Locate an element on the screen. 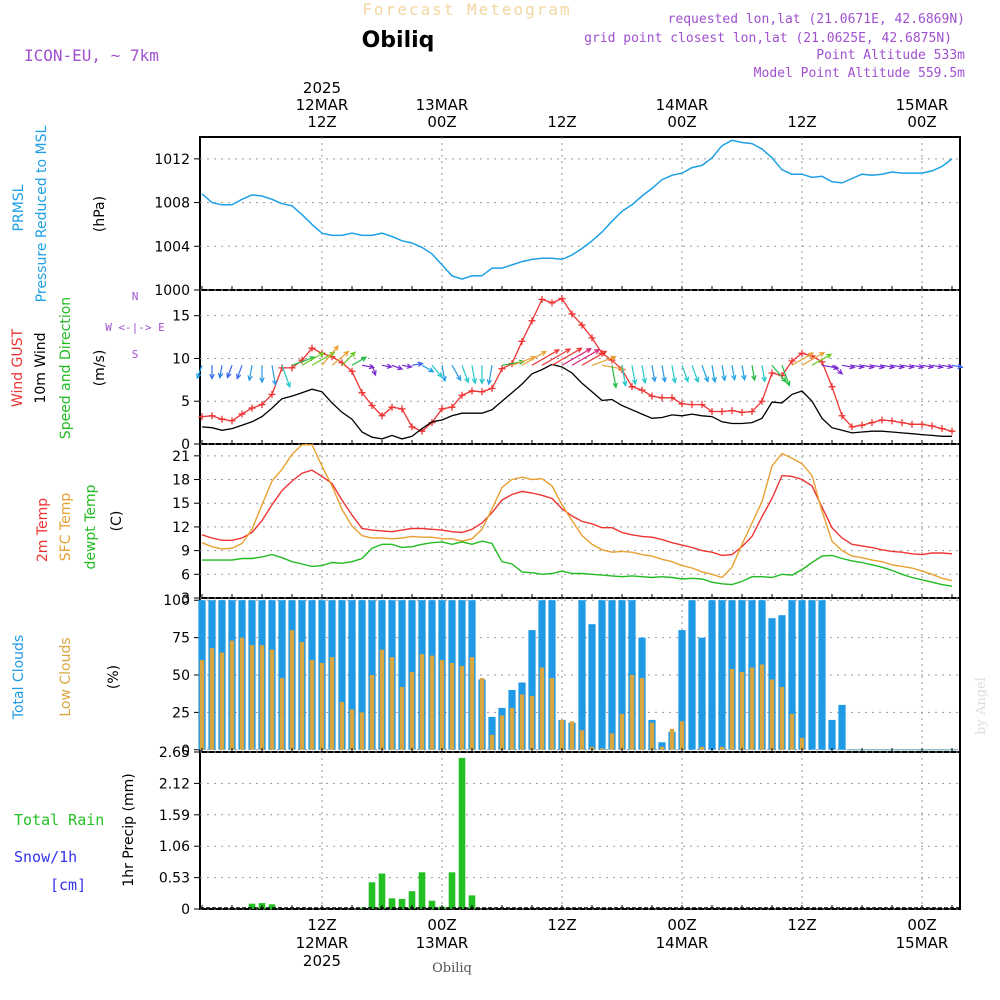 This screenshot has width=1000, height=1000. cloud-unit: (%) is located at coordinates (114, 677).